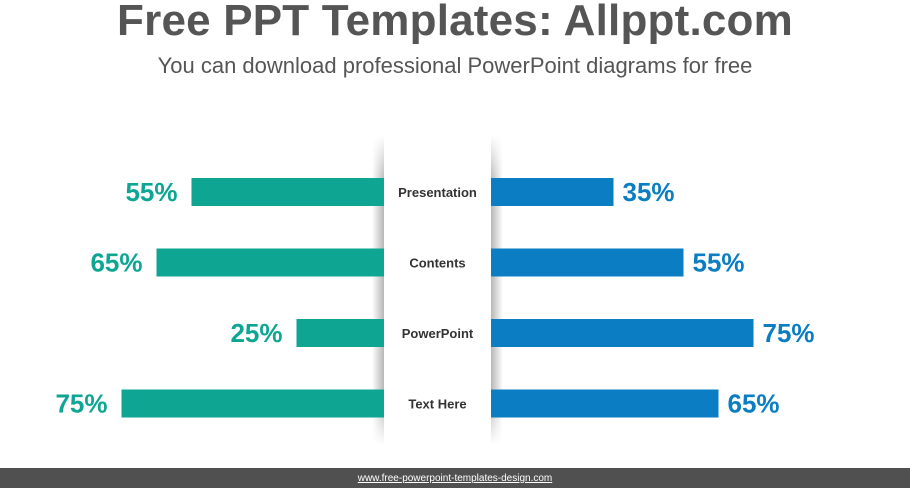 This screenshot has height=489, width=910. Describe the element at coordinates (437, 263) in the screenshot. I see `category-label-1: Contents` at that location.